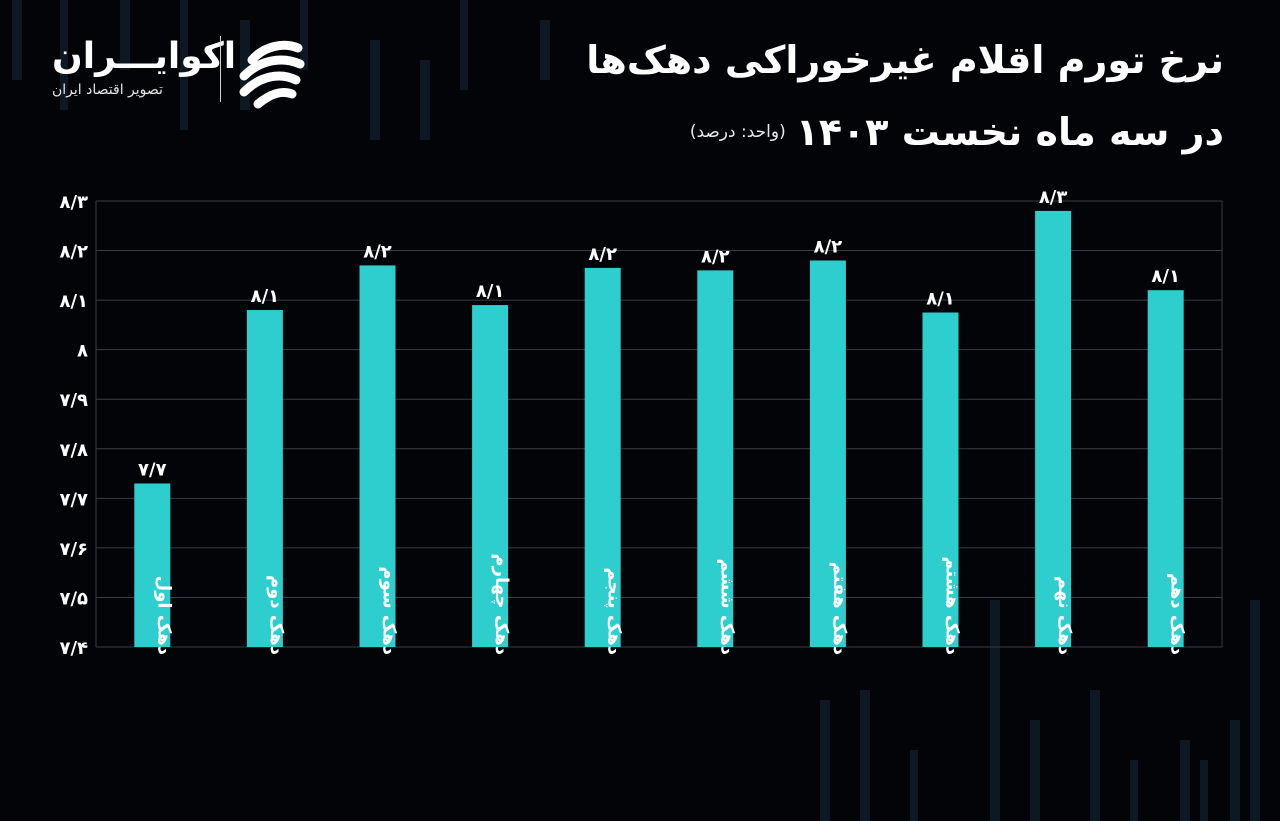 The height and width of the screenshot is (821, 1280). What do you see at coordinates (152, 469) in the screenshot?
I see `data-label: ۷/۷` at bounding box center [152, 469].